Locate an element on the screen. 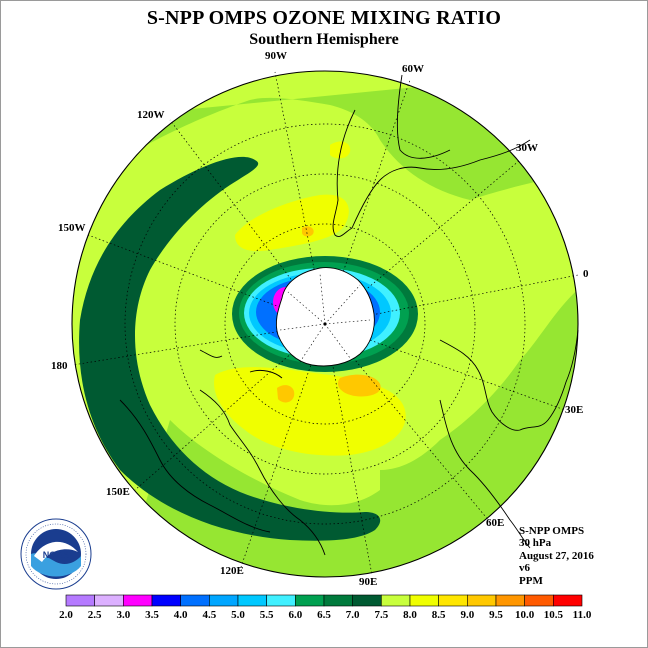 The image size is (648, 648). south-pole-marker is located at coordinates (325, 324).